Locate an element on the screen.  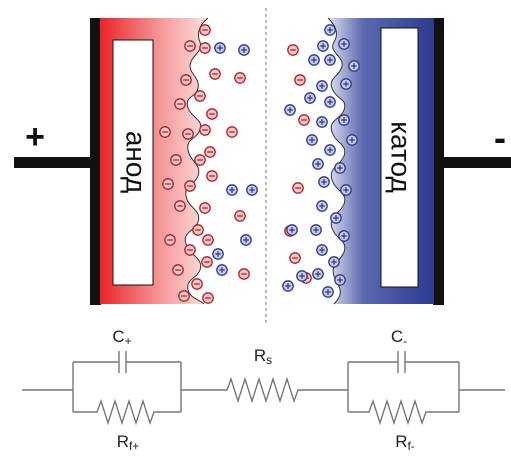
cathode-surface-edge is located at coordinates (336, 161).